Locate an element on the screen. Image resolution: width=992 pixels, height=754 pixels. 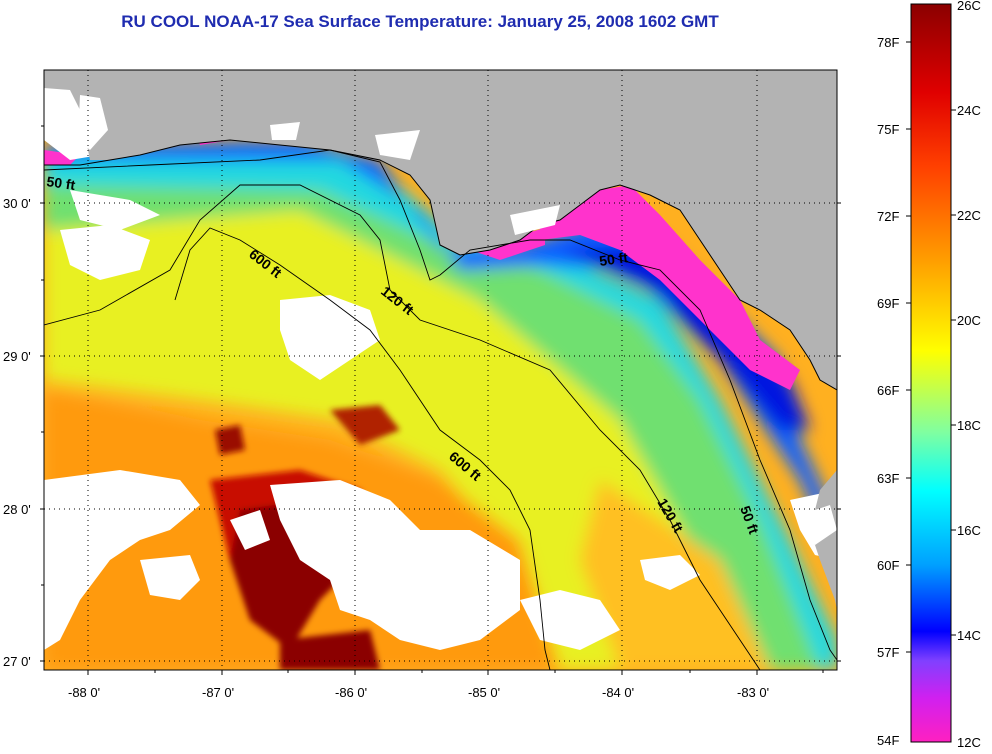
longitude-label: -83 0' is located at coordinates (753, 692).